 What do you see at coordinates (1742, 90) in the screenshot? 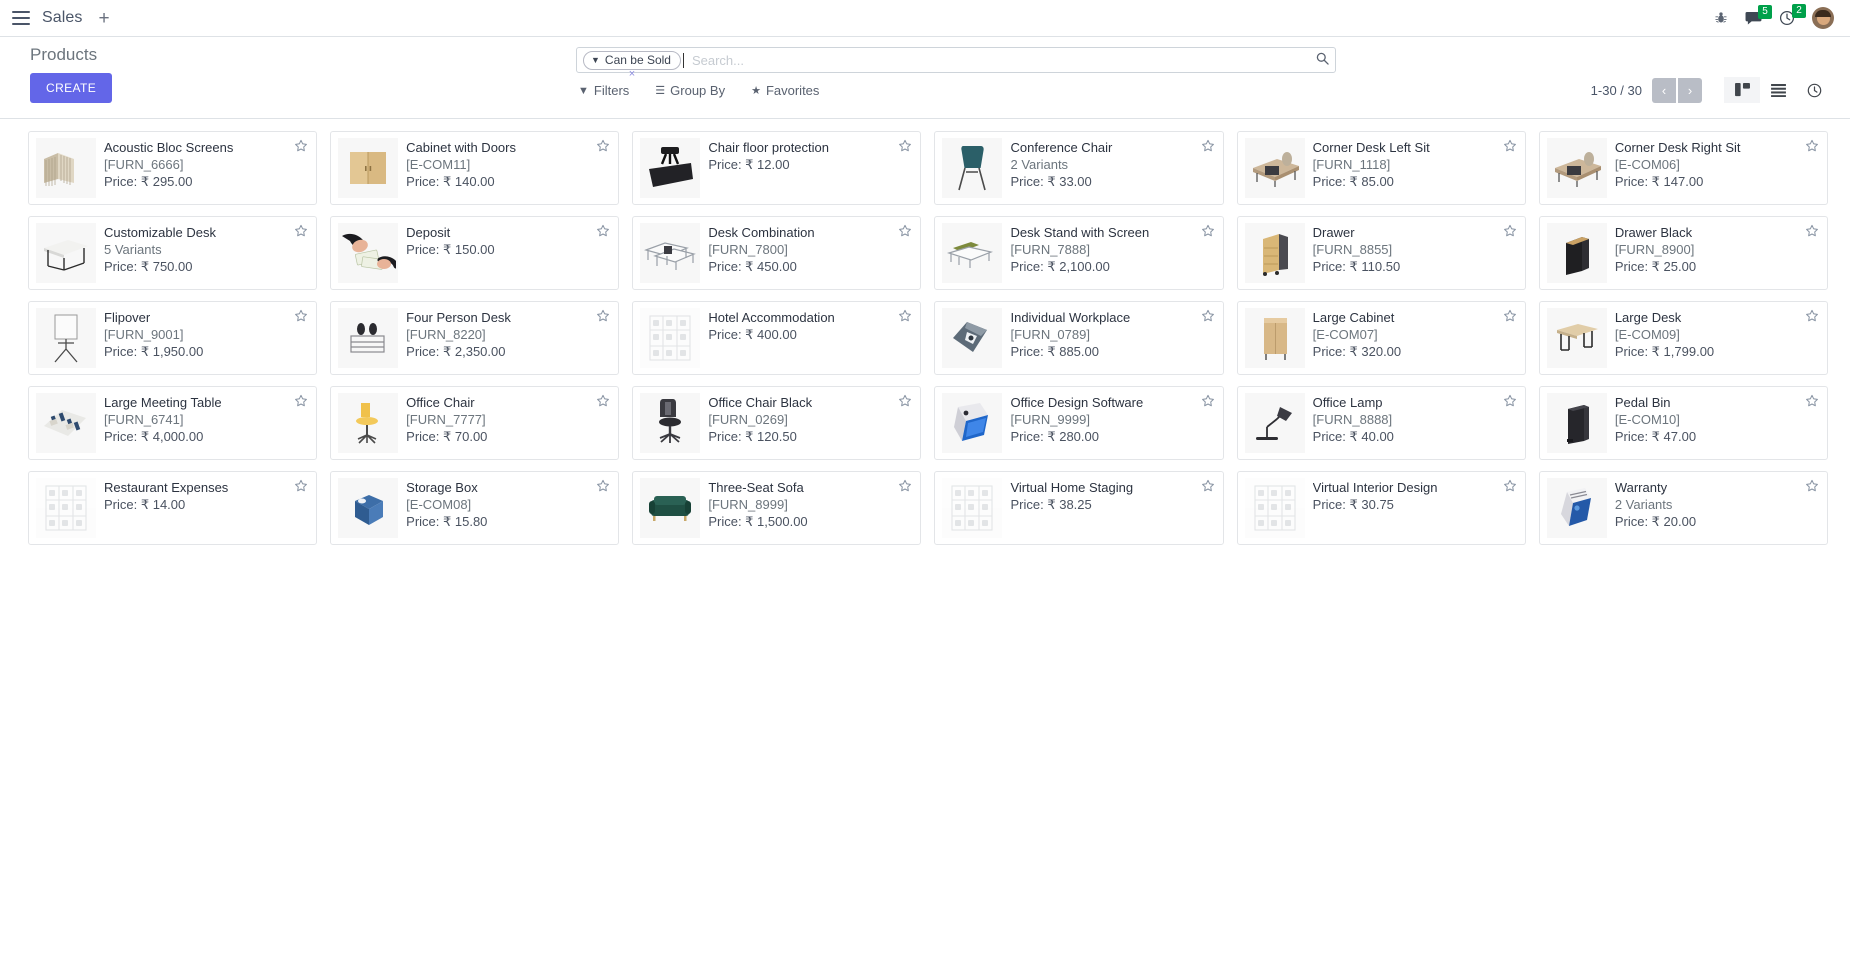
I see `kanban-view-button` at bounding box center [1742, 90].